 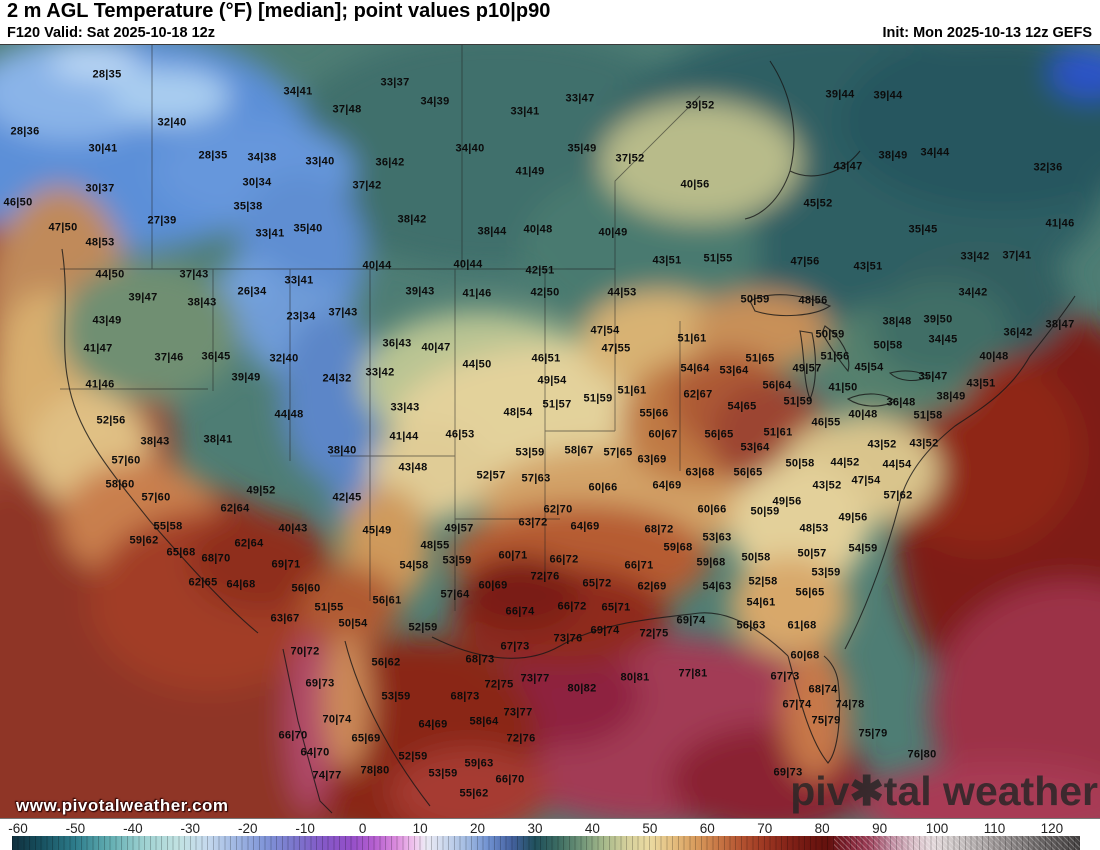 I want to click on colorbar-cell-separators, so click(x=546, y=843).